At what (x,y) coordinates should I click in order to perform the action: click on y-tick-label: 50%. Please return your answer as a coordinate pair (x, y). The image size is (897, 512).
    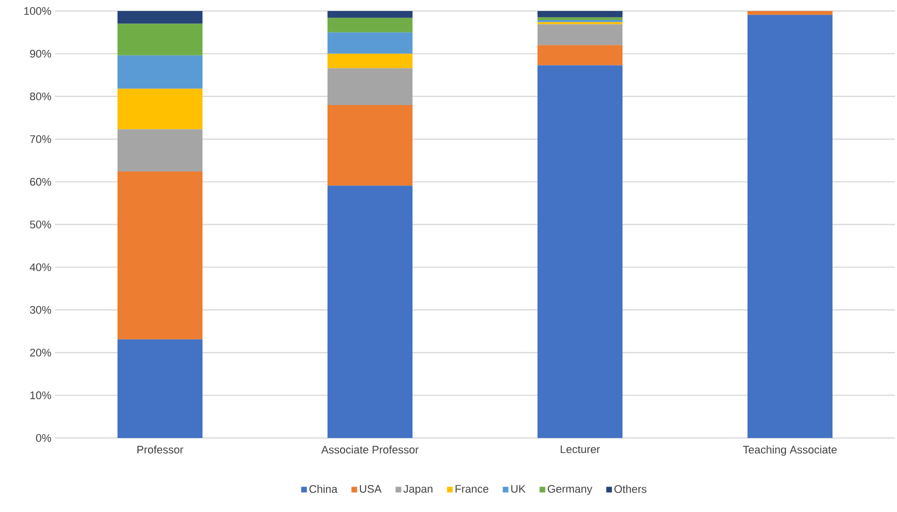
    Looking at the image, I should click on (41, 224).